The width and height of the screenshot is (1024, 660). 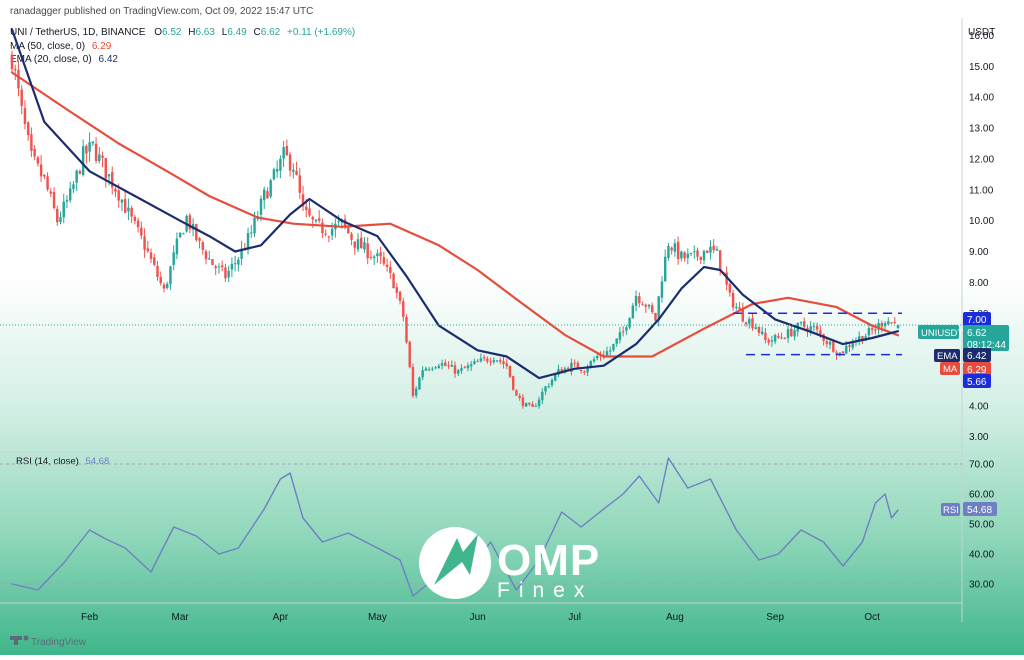 What do you see at coordinates (481, 334) in the screenshot?
I see `support-resistance-levels` at bounding box center [481, 334].